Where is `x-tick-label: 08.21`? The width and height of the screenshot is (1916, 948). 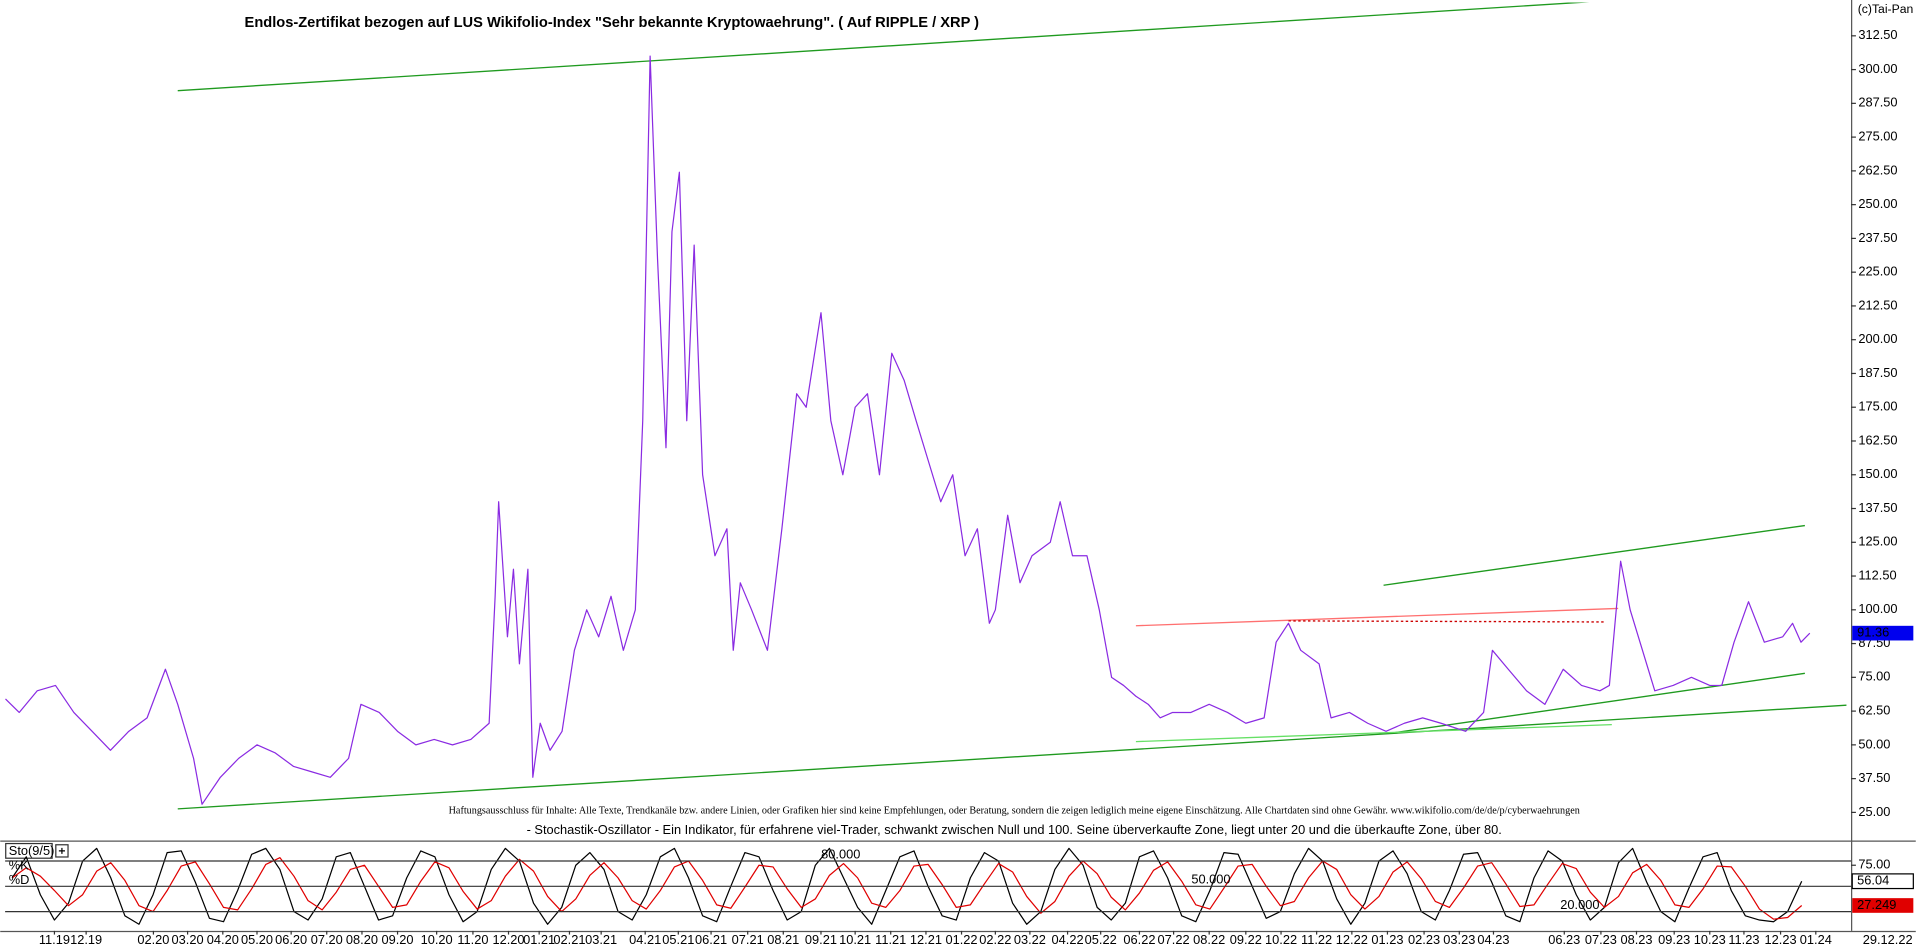 x-tick-label: 08.21 is located at coordinates (783, 939).